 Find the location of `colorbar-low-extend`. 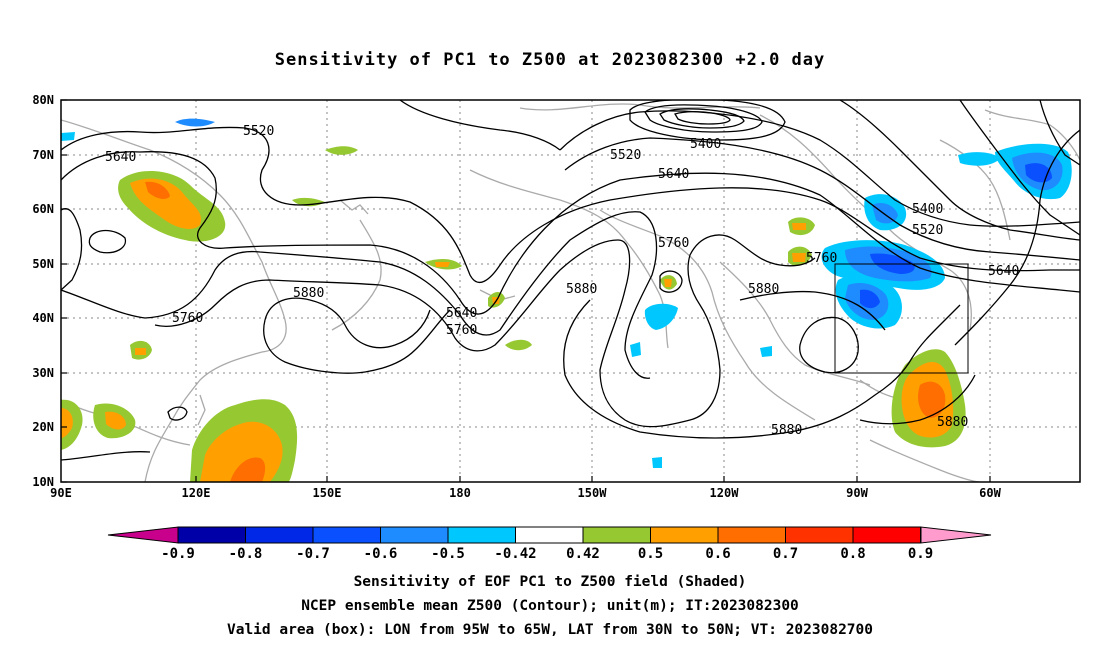

colorbar-low-extend is located at coordinates (143, 535).